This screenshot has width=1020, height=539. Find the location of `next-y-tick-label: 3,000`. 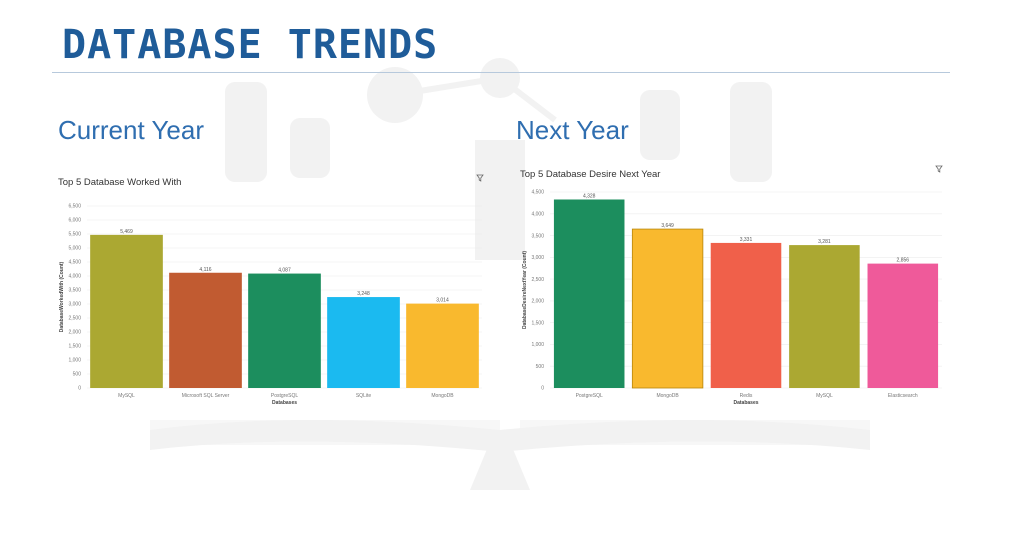

next-y-tick-label: 3,000 is located at coordinates (537, 258).